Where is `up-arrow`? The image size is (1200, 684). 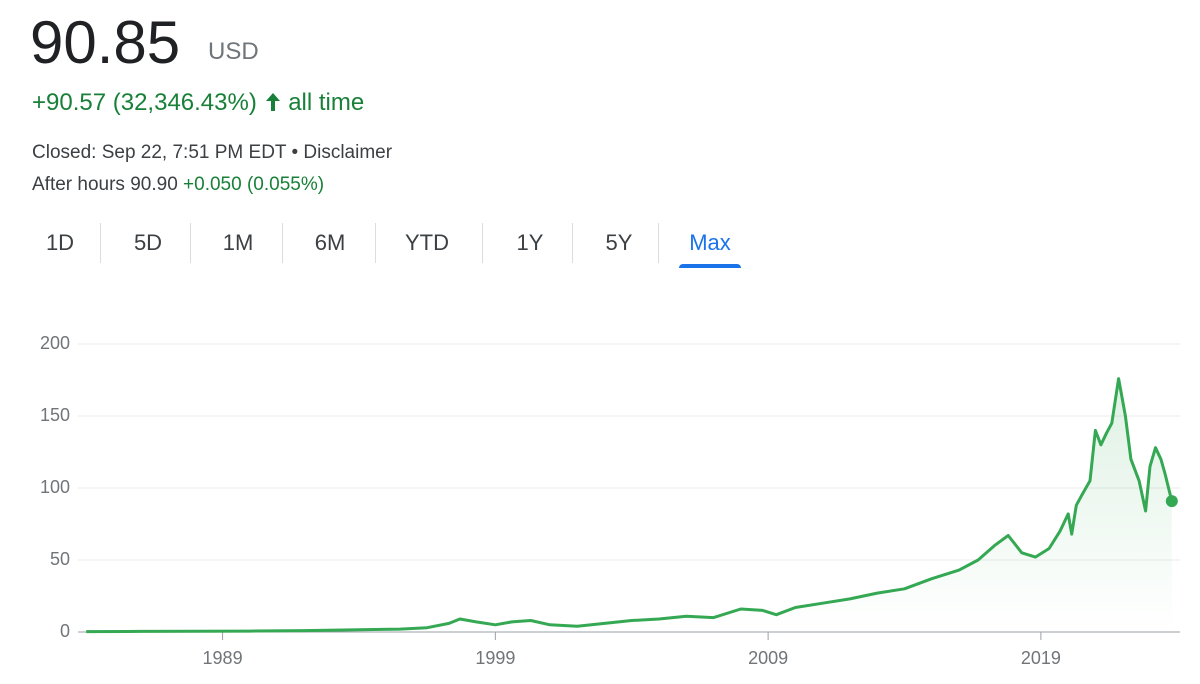
up-arrow is located at coordinates (272, 102).